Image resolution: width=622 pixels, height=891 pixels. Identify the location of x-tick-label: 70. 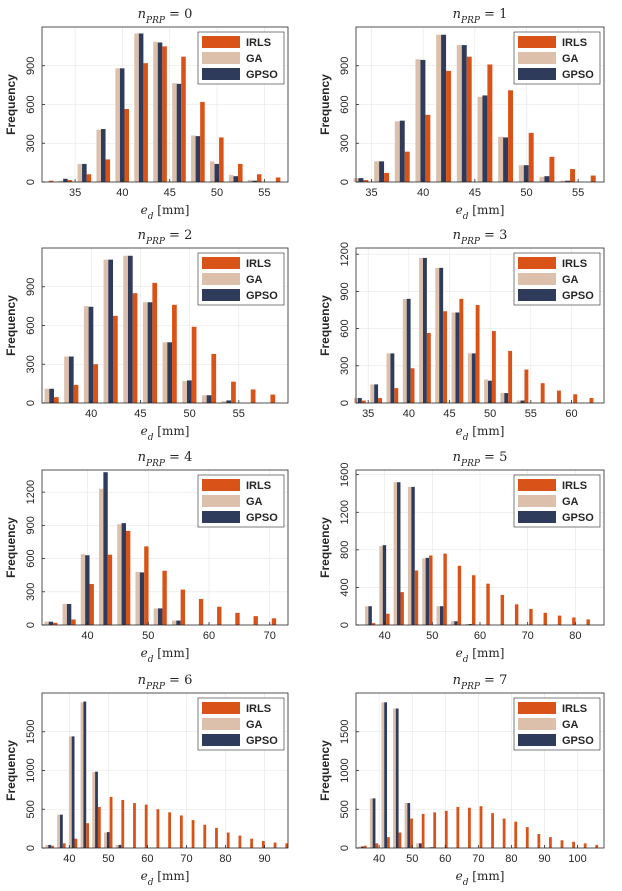
(478, 859).